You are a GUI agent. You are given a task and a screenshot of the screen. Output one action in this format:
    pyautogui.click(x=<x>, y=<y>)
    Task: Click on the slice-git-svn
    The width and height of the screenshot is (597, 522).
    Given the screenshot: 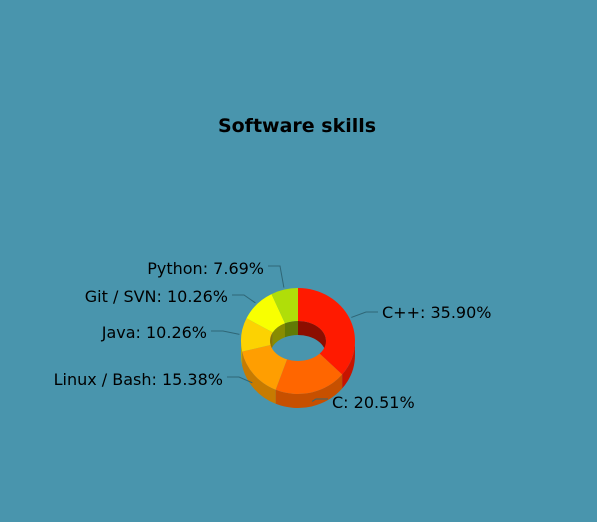 What is the action you would take?
    pyautogui.click(x=265, y=313)
    